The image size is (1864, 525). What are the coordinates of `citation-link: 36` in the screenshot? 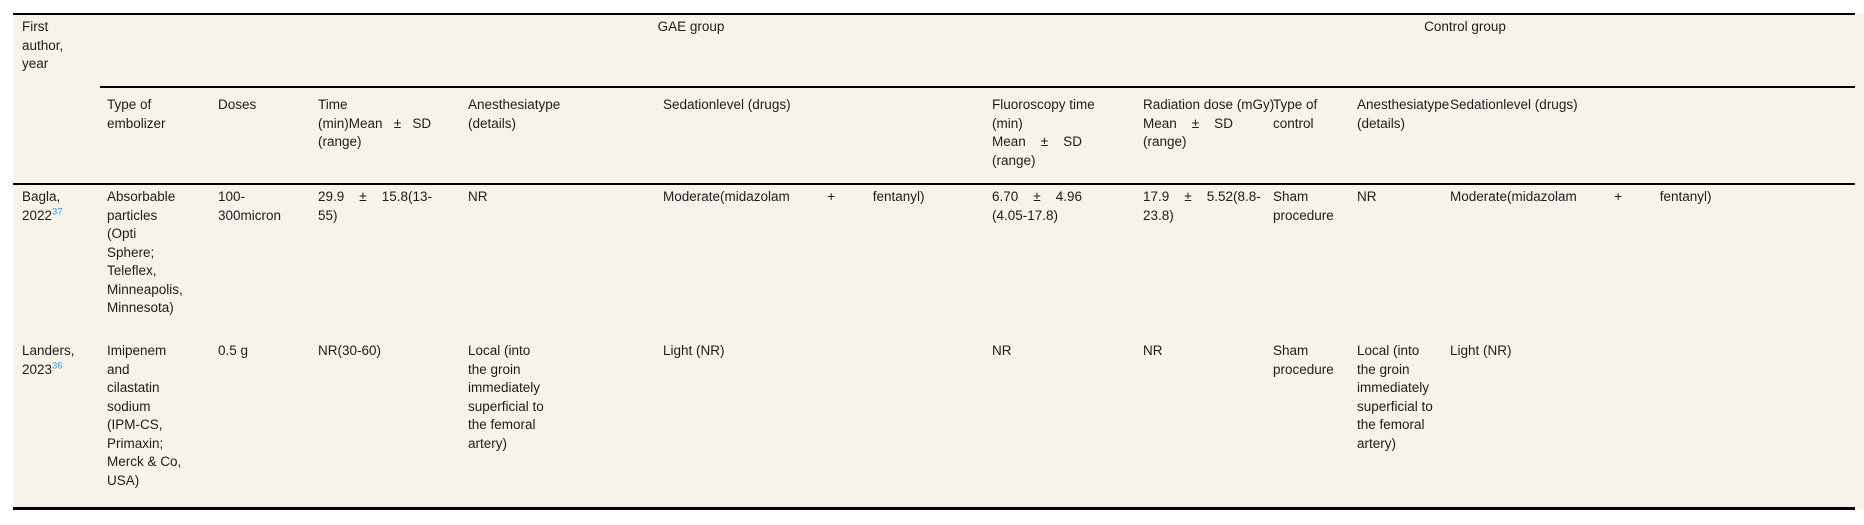 It's located at (57, 365).